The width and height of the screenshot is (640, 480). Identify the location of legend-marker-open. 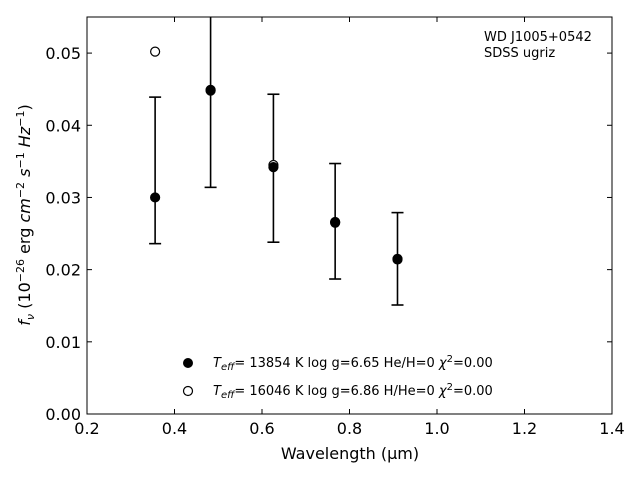
(188, 391).